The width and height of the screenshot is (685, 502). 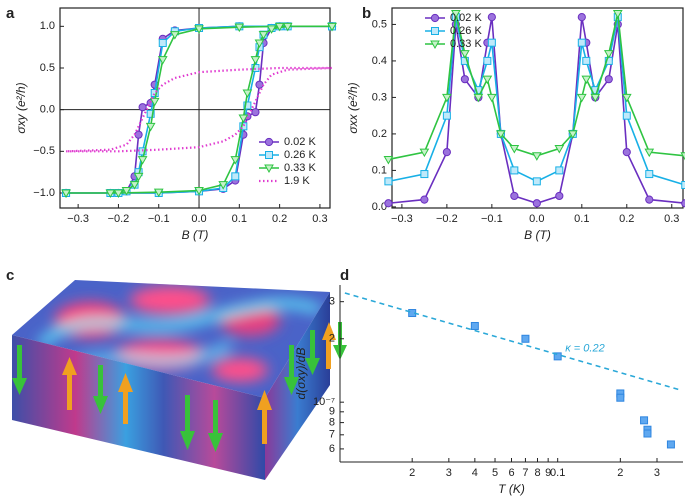 What do you see at coordinates (379, 134) in the screenshot?
I see `y-tick-label: 0.2` at bounding box center [379, 134].